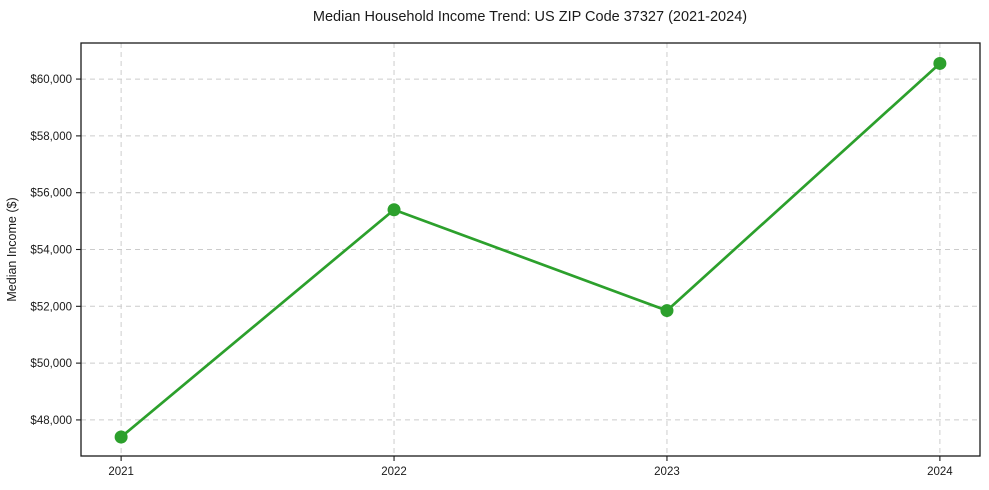 The height and width of the screenshot is (490, 989). I want to click on data-point-2022, so click(394, 210).